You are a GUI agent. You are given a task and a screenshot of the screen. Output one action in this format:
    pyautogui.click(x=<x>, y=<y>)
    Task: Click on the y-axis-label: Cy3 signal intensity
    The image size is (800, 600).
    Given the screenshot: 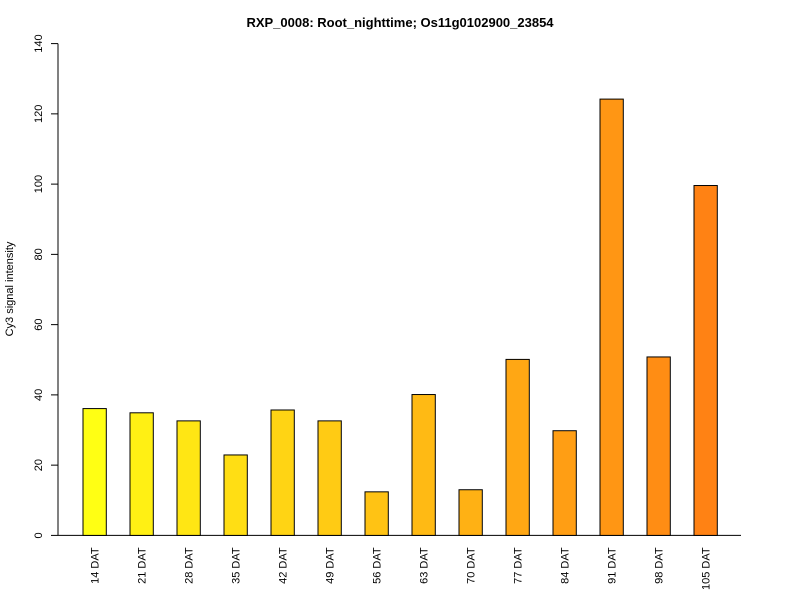 What is the action you would take?
    pyautogui.click(x=10, y=288)
    